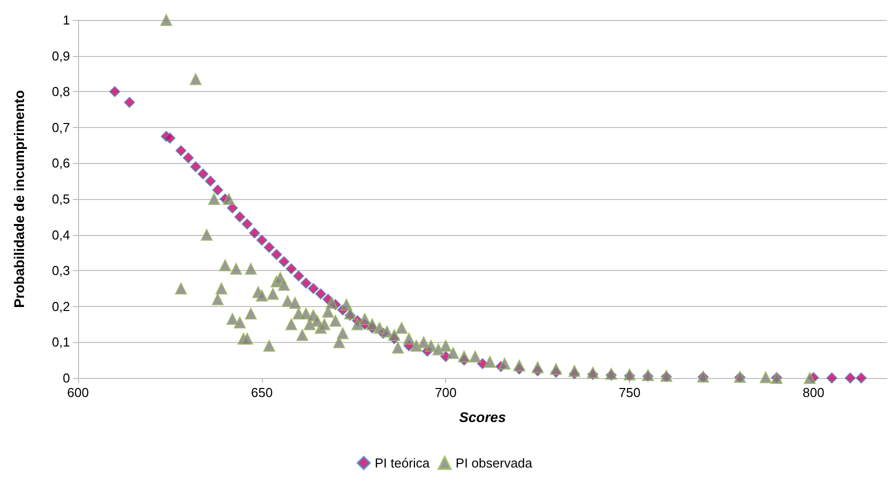  I want to click on y-tick-label: 0,6, so click(61, 163).